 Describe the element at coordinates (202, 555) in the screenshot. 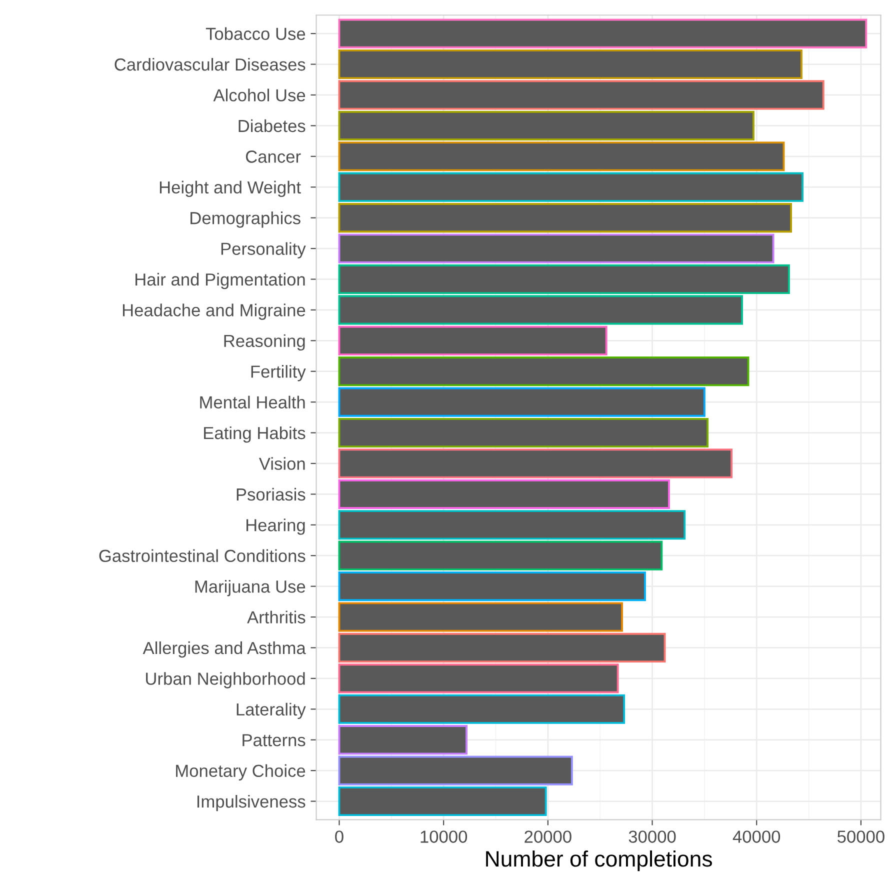

I see `y-tick-label: Gastrointestinal Conditions` at that location.